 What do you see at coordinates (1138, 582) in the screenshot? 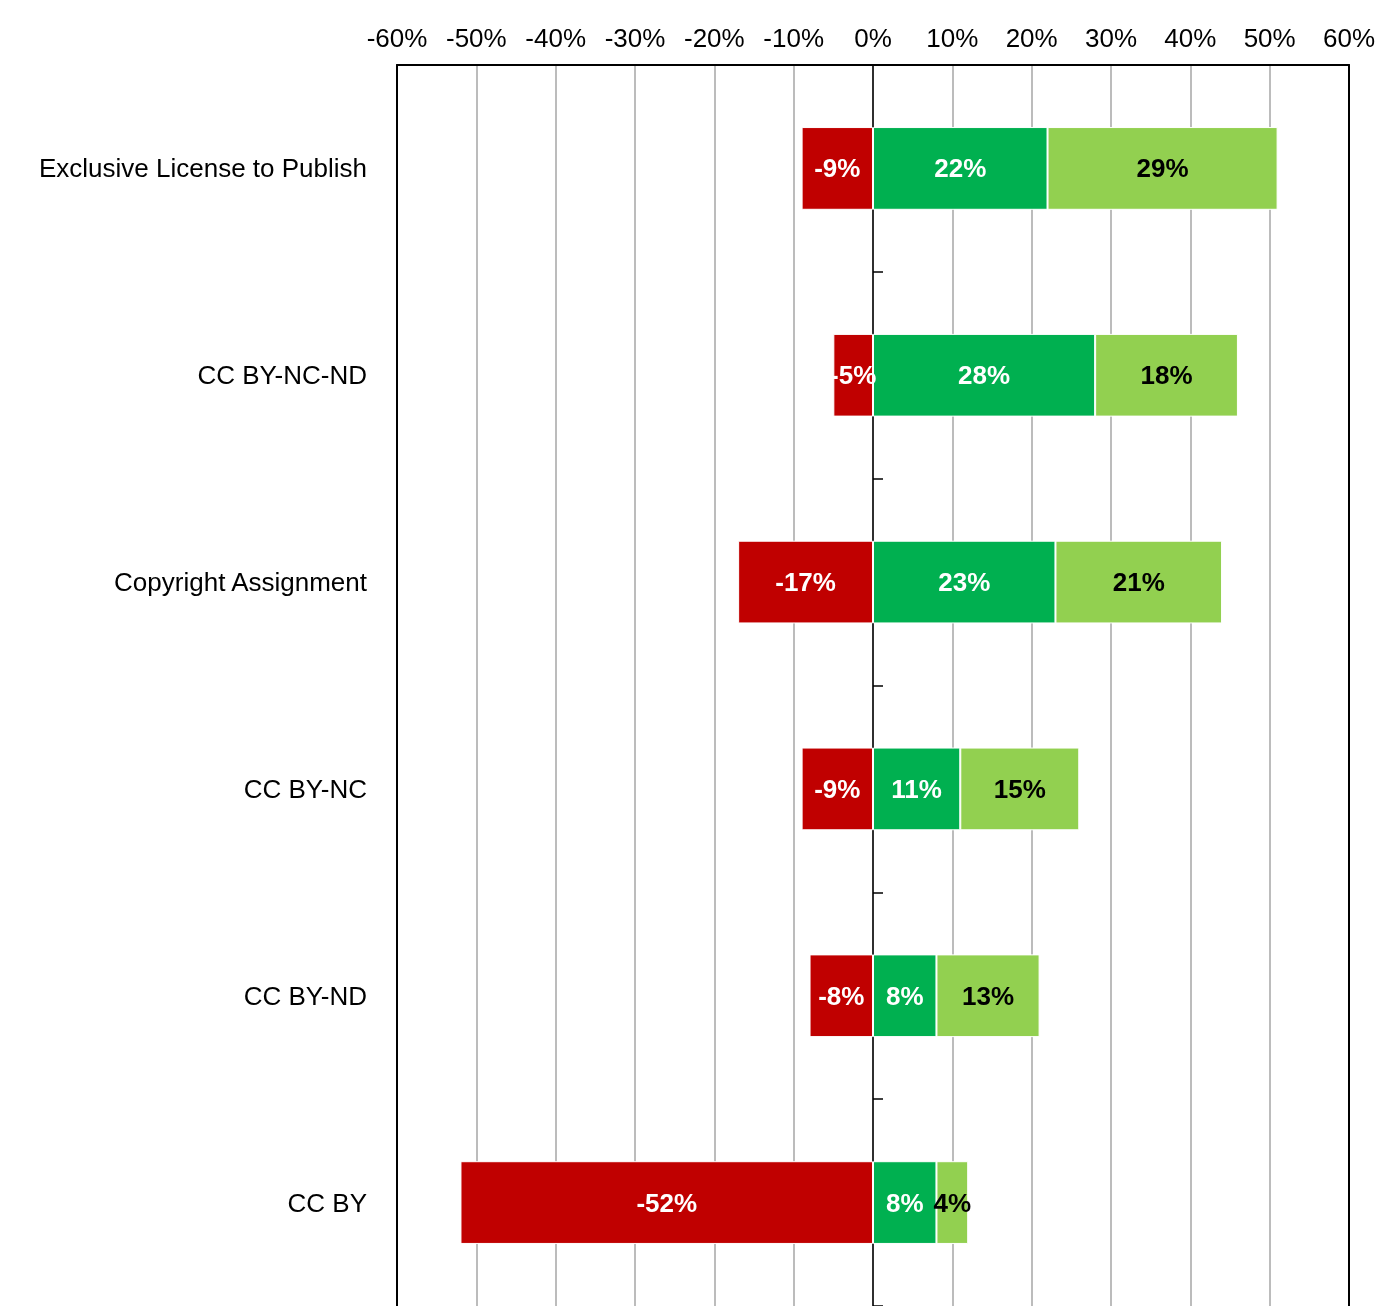
I see `data-label: 21%` at bounding box center [1138, 582].